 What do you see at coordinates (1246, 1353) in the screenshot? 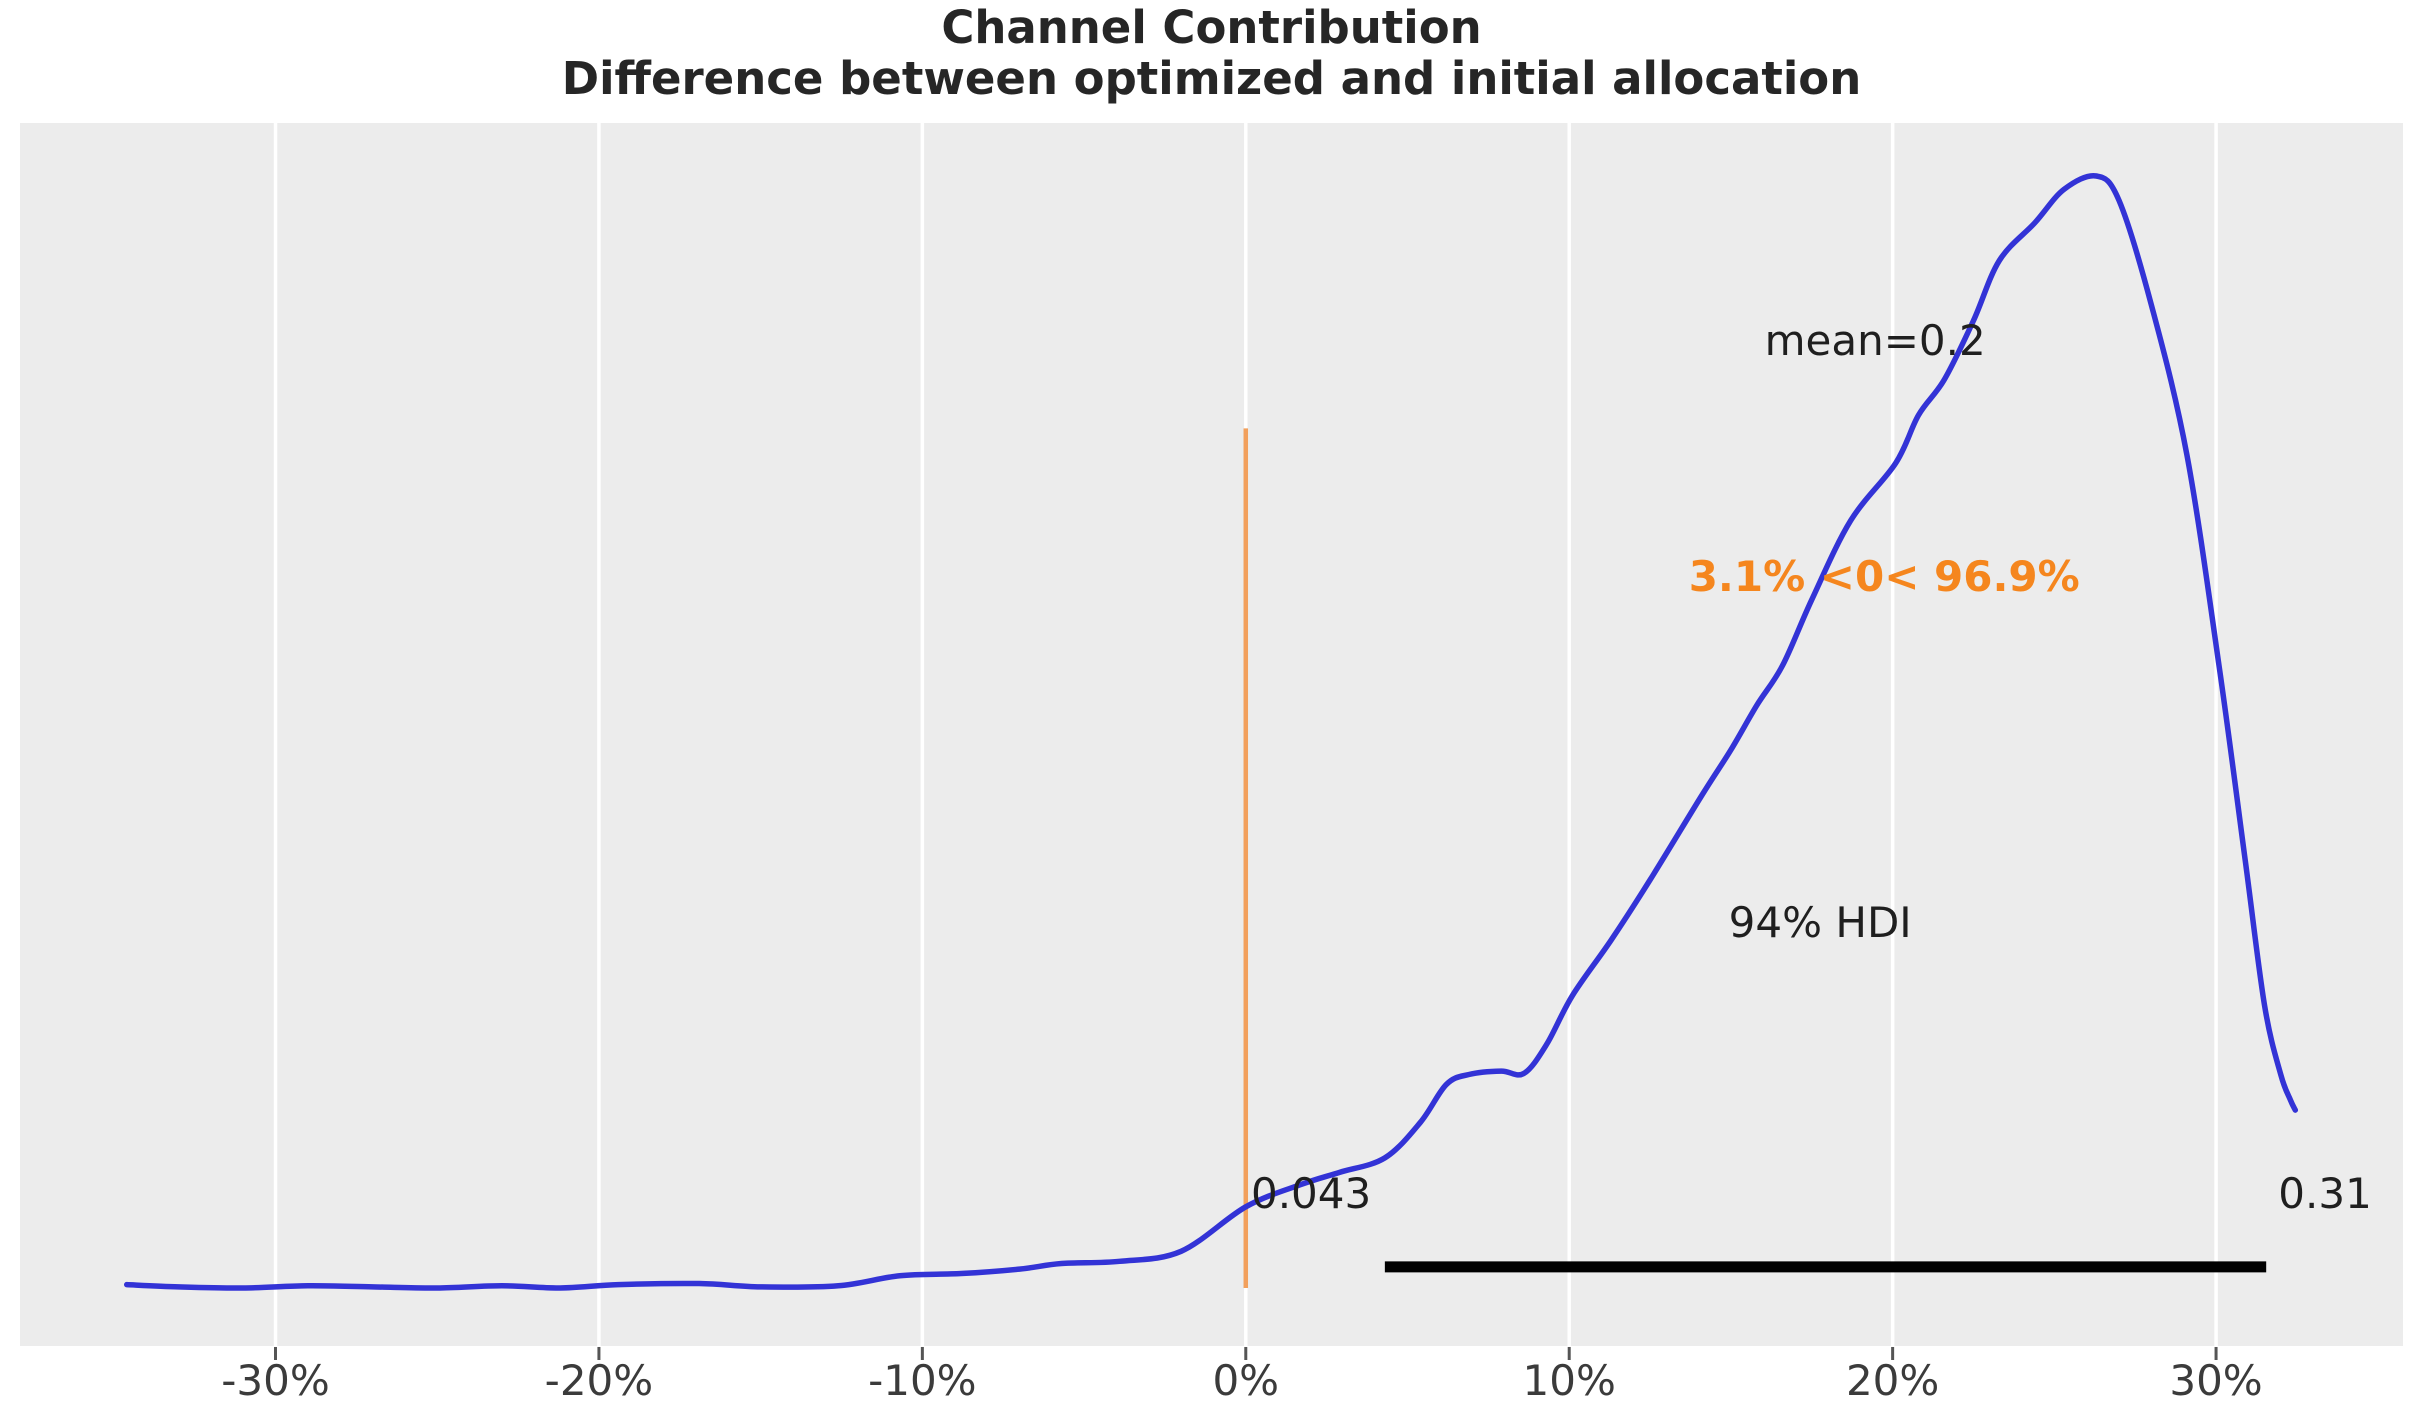
I see `x-axis-tick-marks` at bounding box center [1246, 1353].